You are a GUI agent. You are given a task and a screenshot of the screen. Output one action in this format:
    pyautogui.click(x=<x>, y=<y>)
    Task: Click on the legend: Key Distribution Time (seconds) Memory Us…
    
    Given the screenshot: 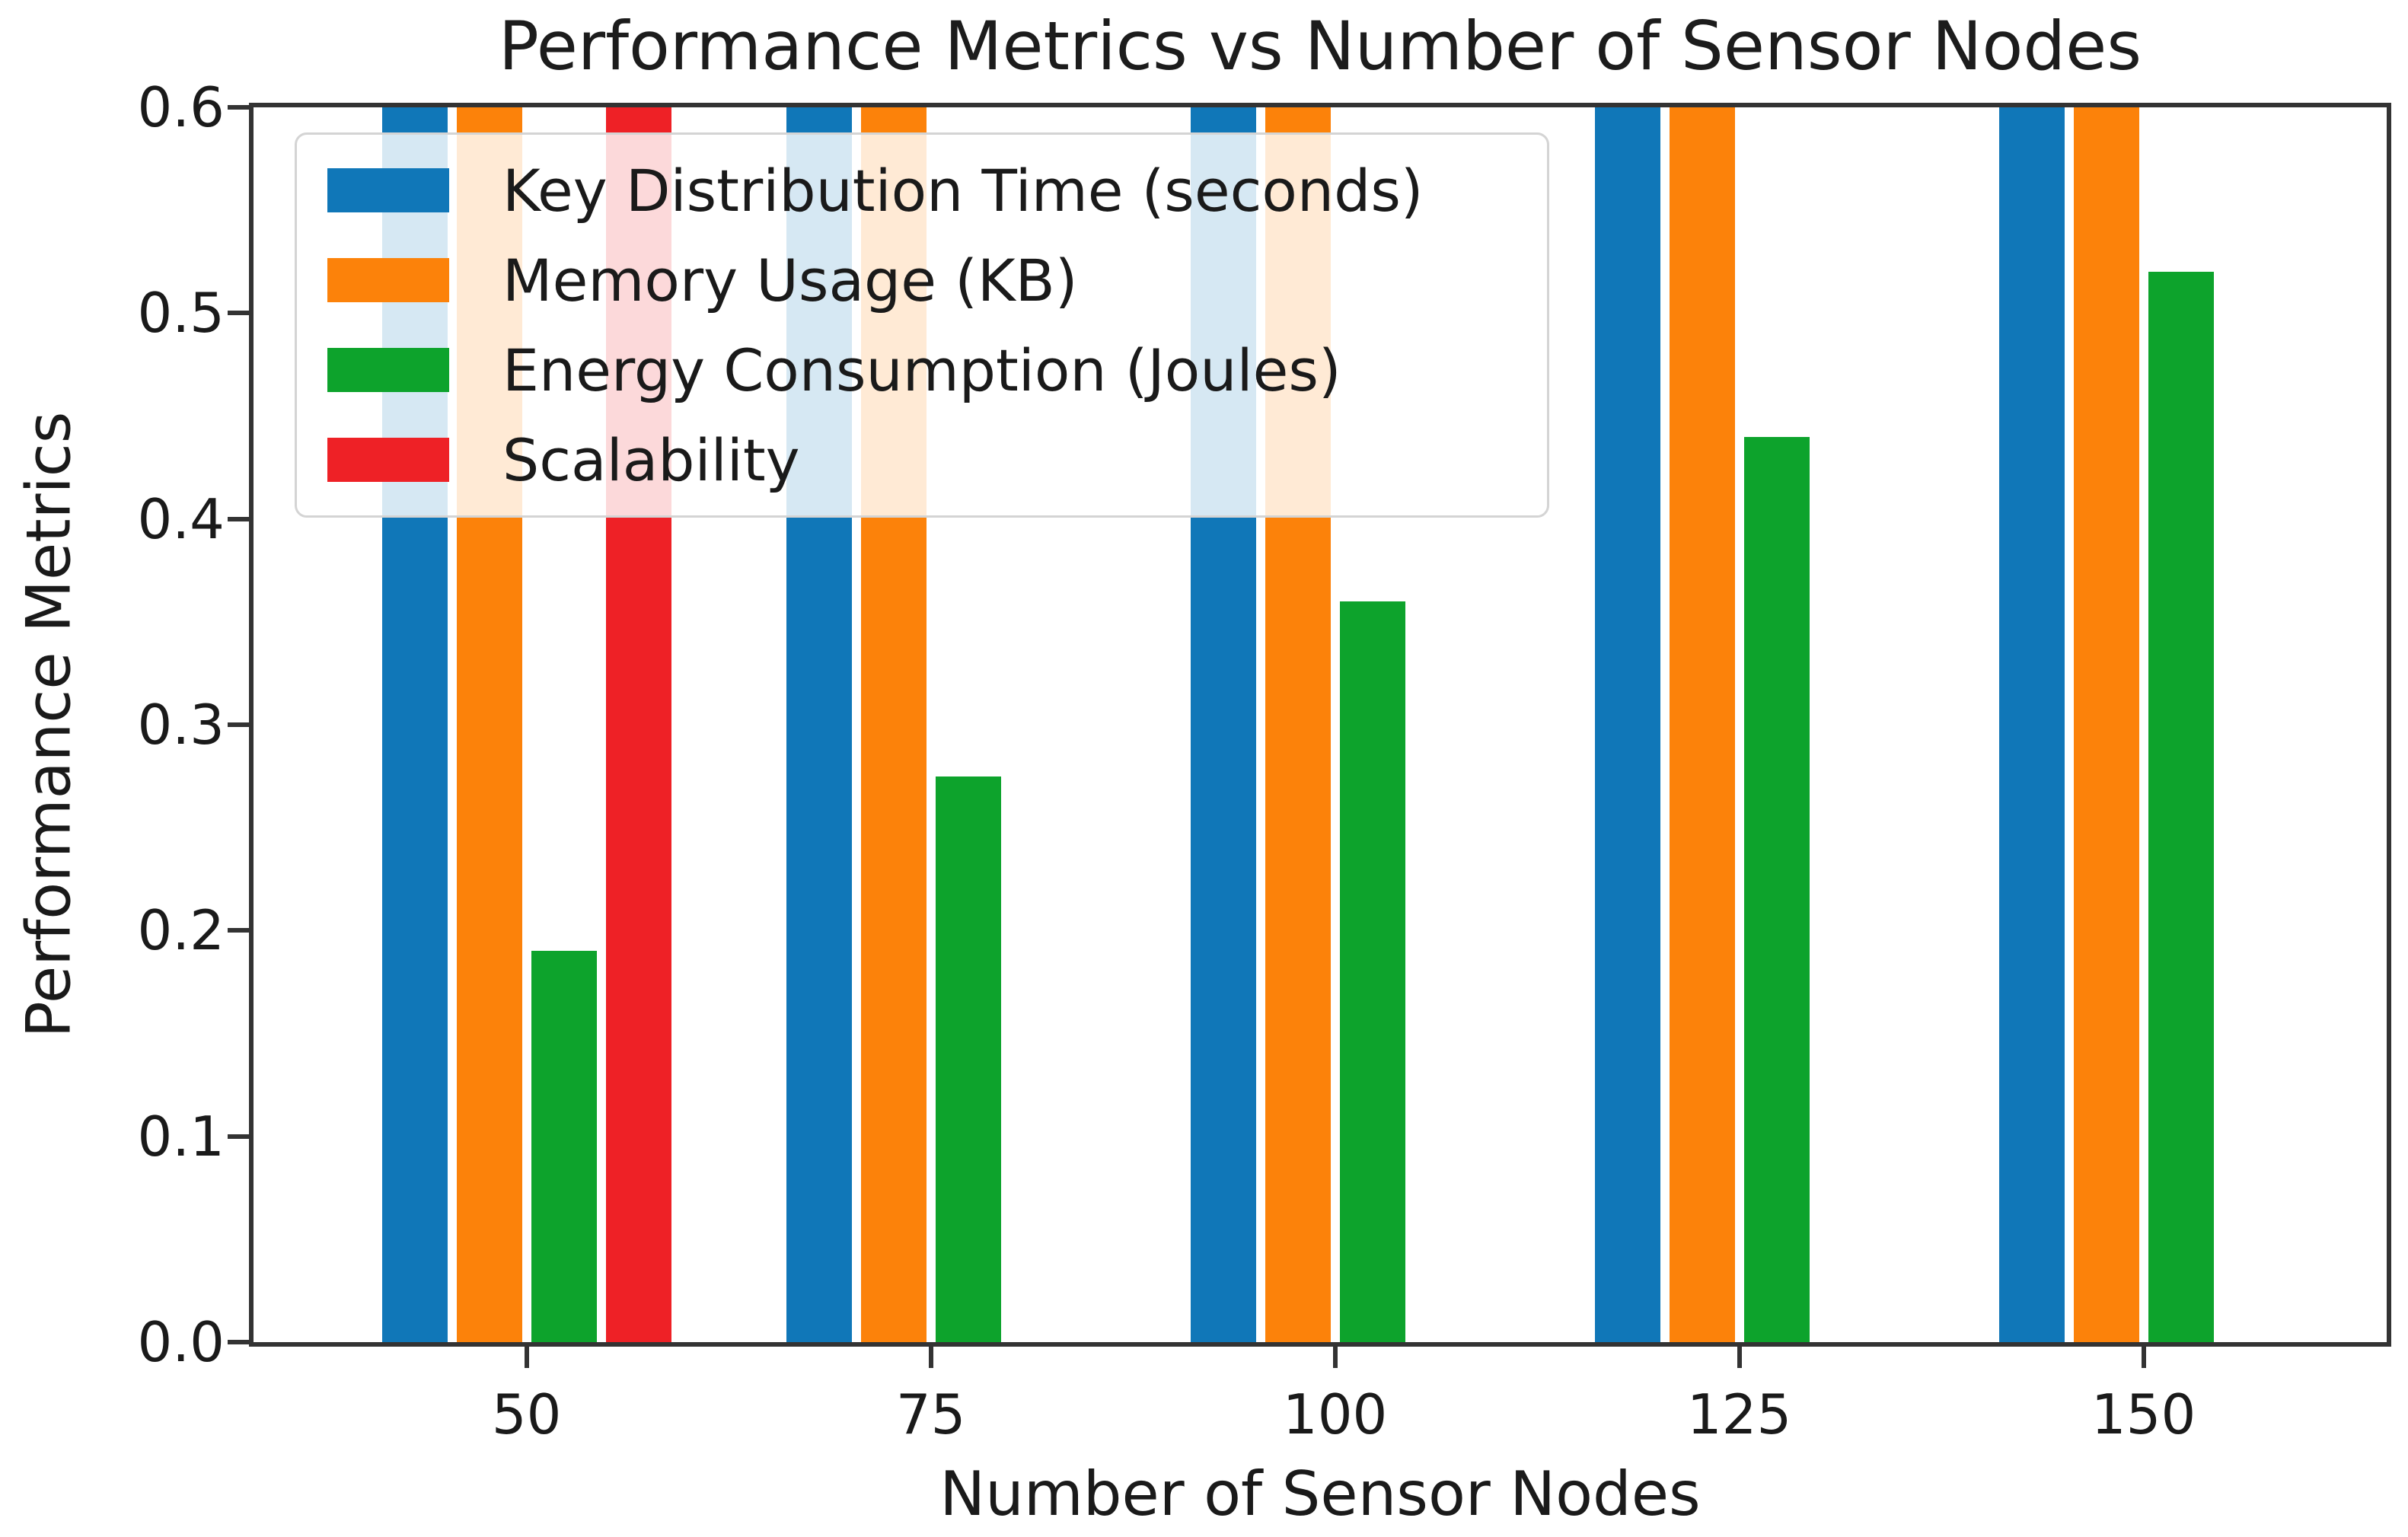 What is the action you would take?
    pyautogui.click(x=922, y=325)
    